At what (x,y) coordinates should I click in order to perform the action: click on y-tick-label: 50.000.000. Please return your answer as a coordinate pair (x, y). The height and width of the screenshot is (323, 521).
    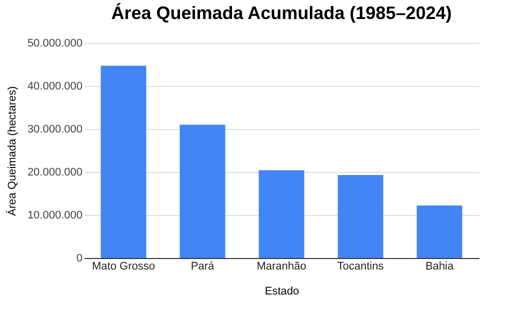
    Looking at the image, I should click on (54, 44).